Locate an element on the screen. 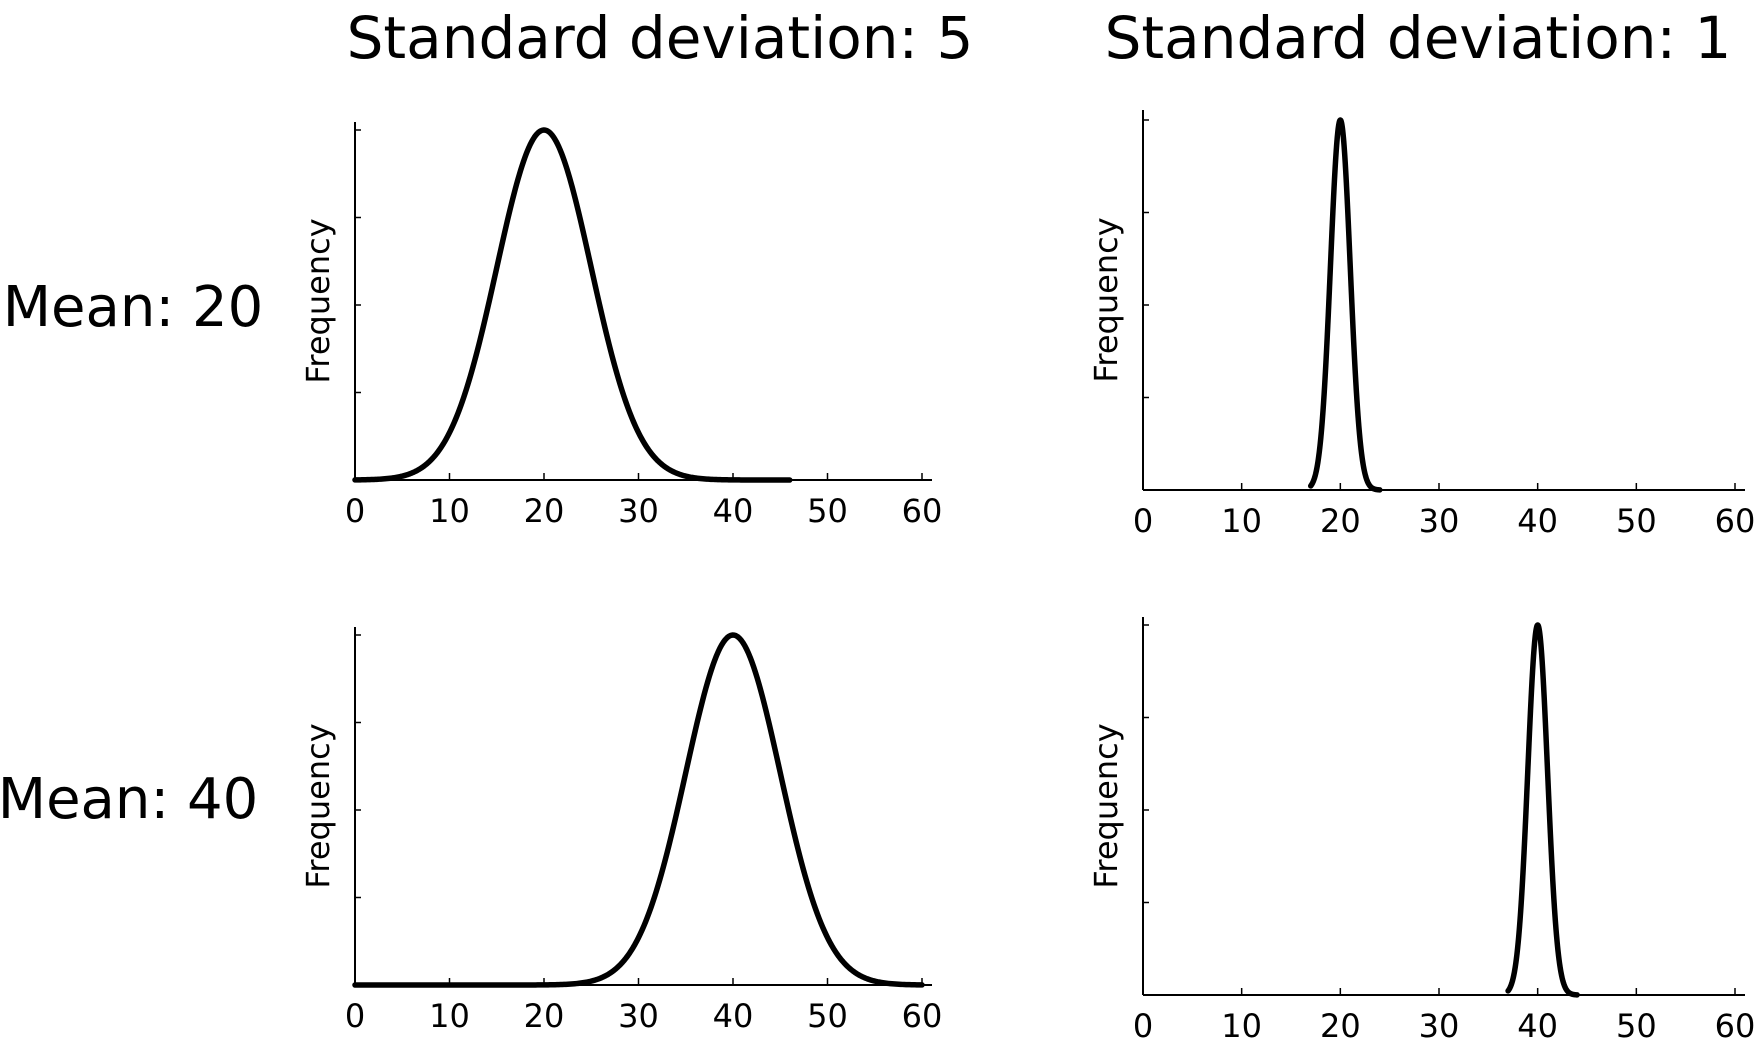 This screenshot has width=1760, height=1048. column-title-sd5: Standard deviation: 5 is located at coordinates (660, 38).